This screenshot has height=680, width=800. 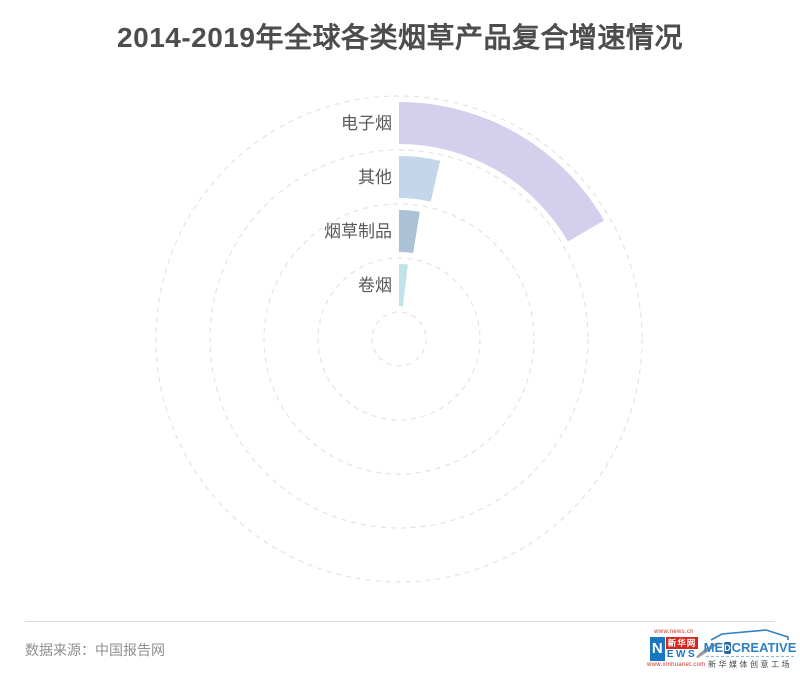 I want to click on xinhua-url-bottom: www.xinhuanet.com, so click(x=676, y=665).